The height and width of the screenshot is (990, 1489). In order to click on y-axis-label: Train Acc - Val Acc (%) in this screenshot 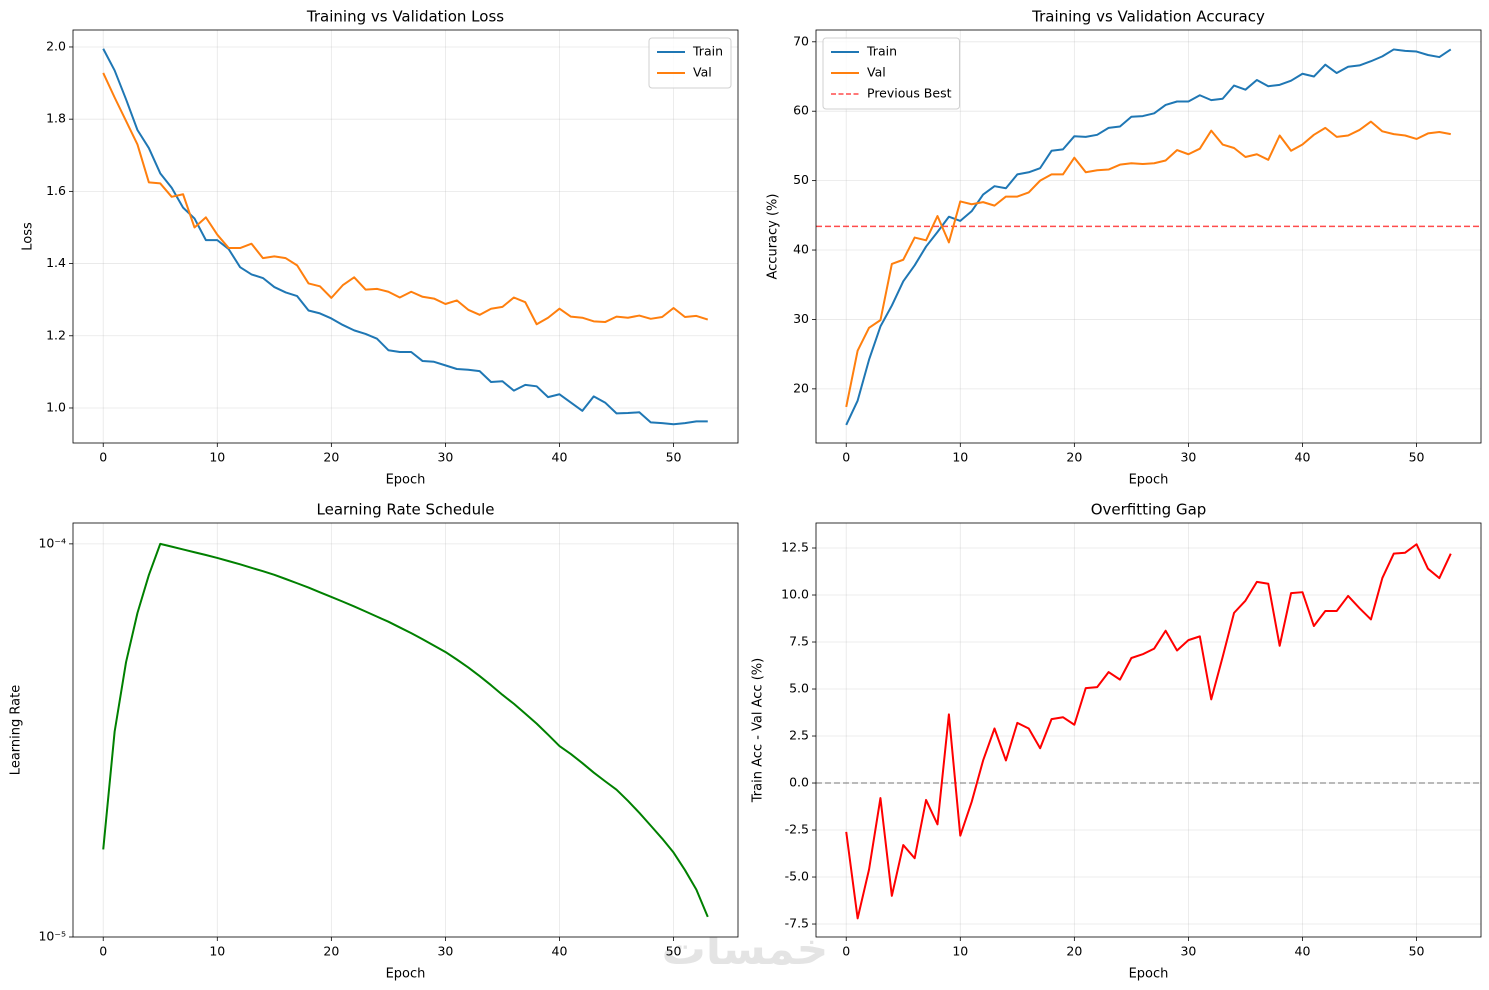, I will do `click(758, 730)`.